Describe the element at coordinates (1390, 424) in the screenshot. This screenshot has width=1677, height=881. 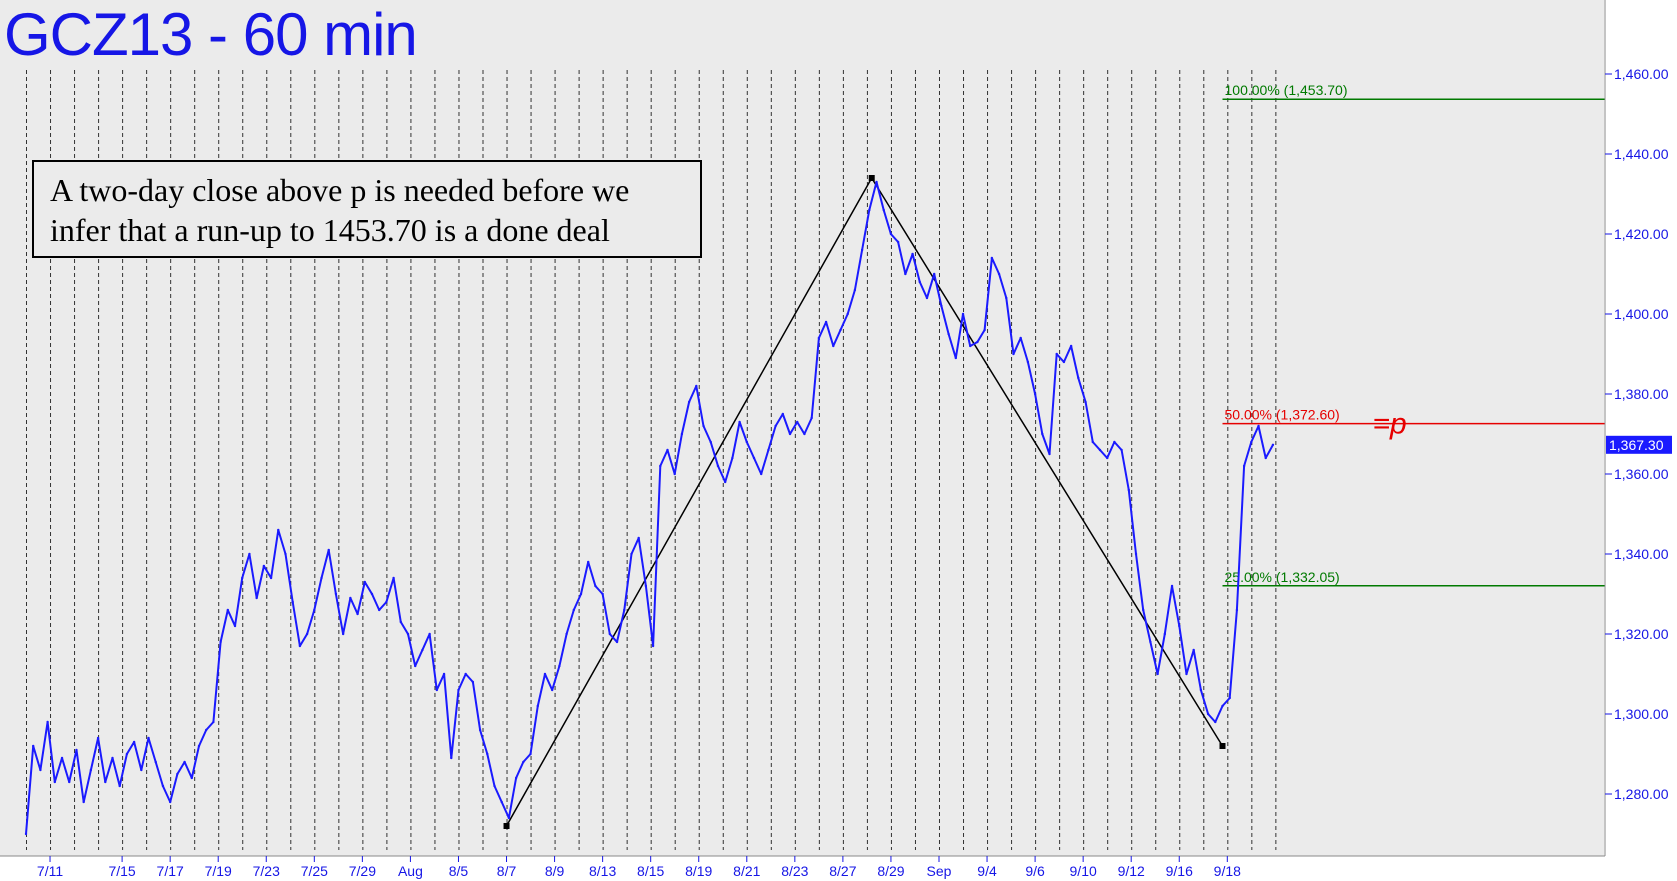
I see `p-marker-label: =p` at that location.